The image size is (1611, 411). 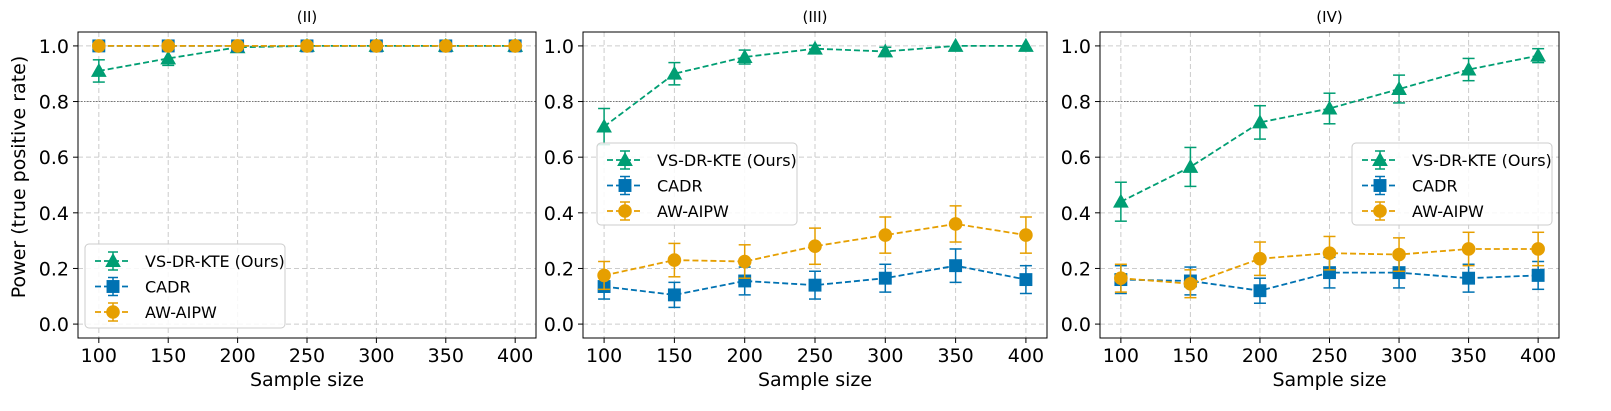 I want to click on series-cadr, so click(x=815, y=278).